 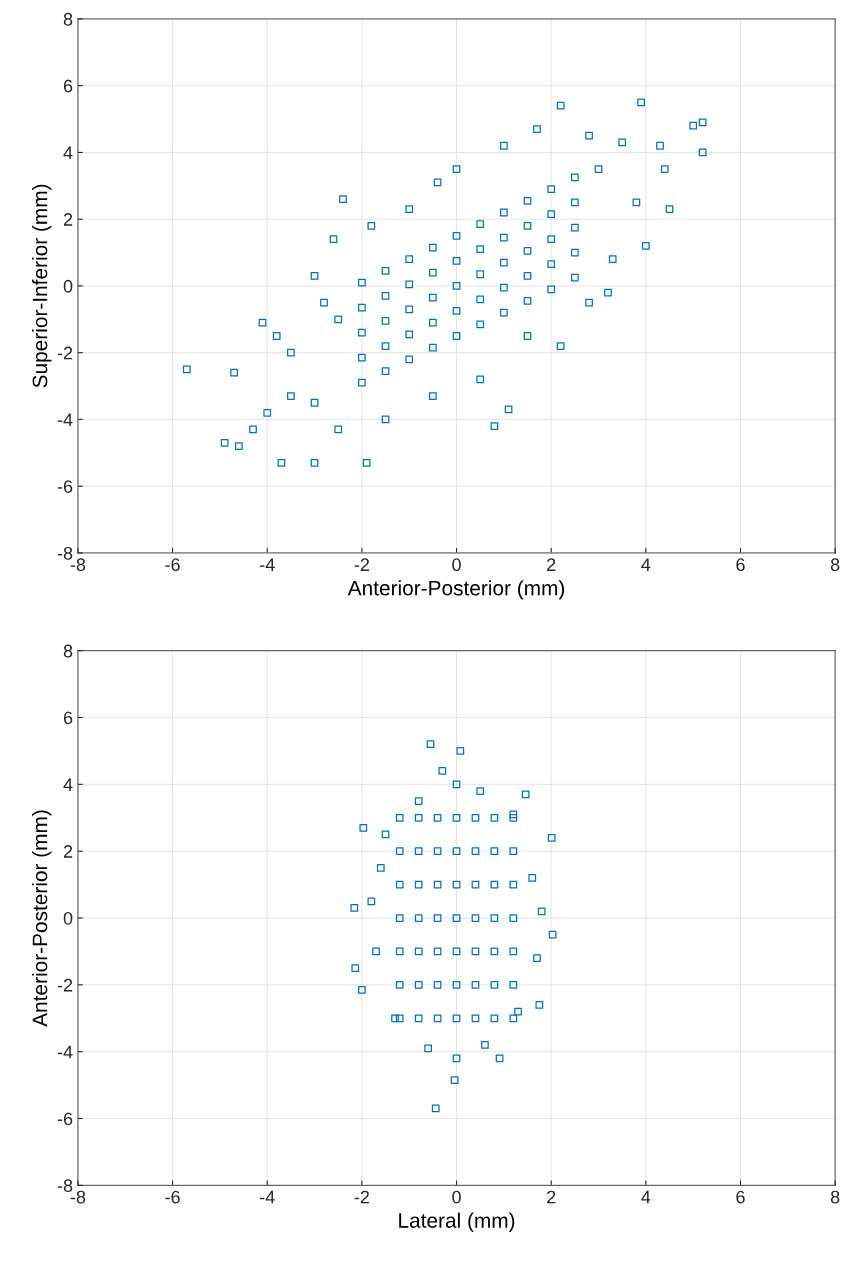 What do you see at coordinates (456, 590) in the screenshot?
I see `x-axis-title: Anterior-Posterior (mm)` at bounding box center [456, 590].